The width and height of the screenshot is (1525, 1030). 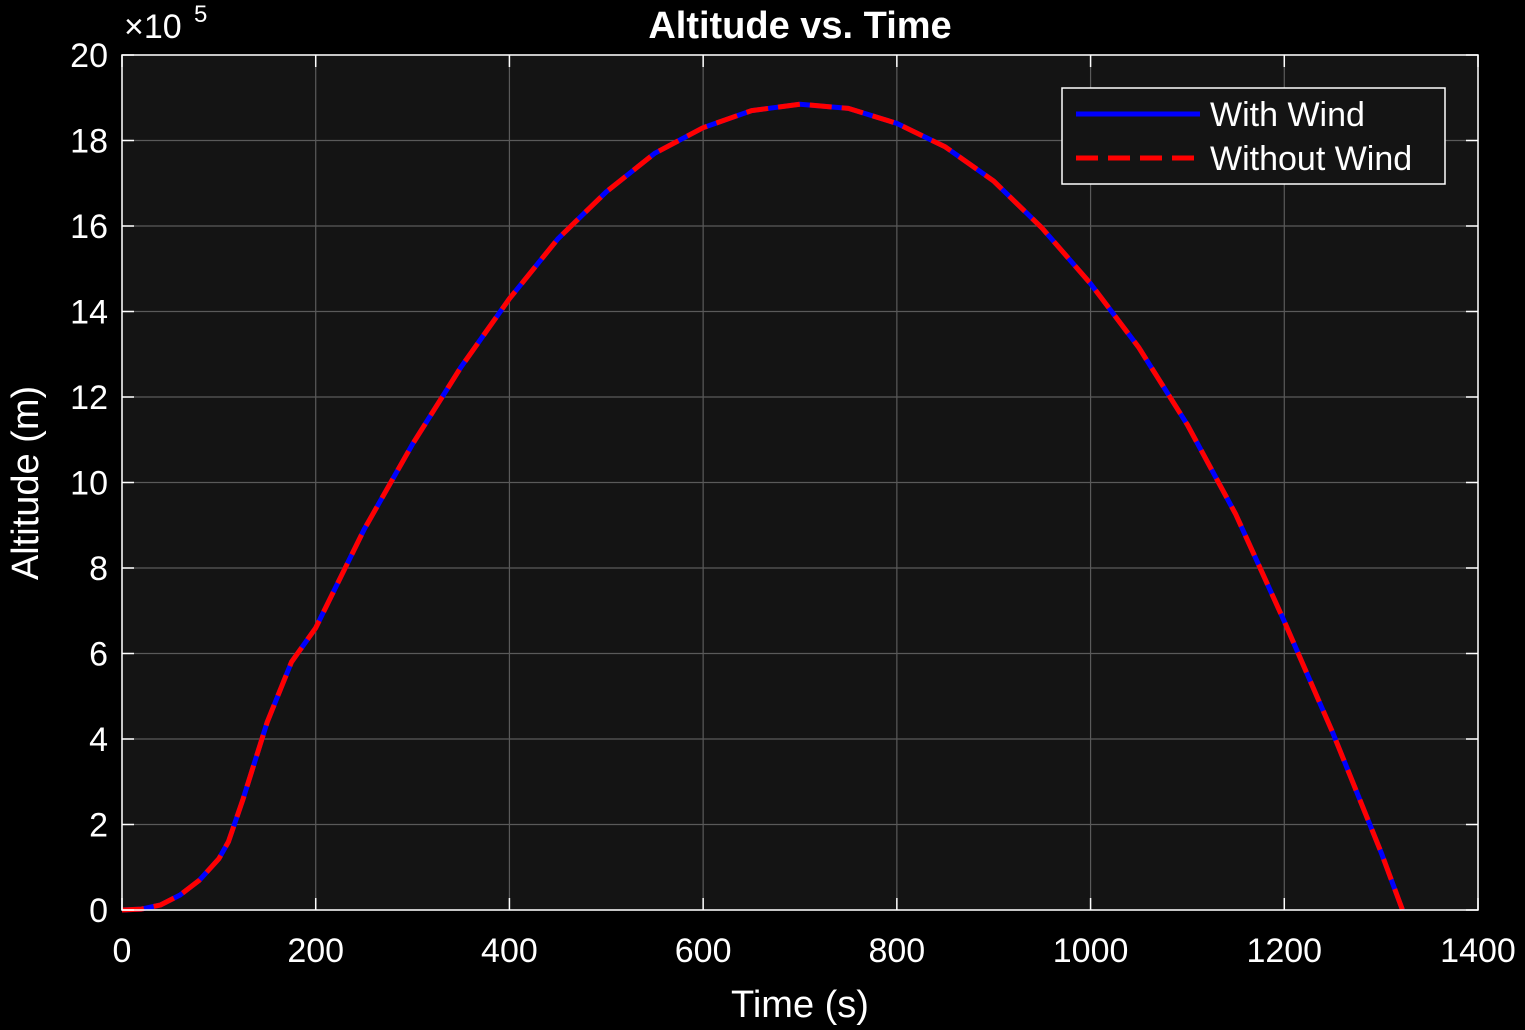 What do you see at coordinates (98, 655) in the screenshot?
I see `y-tick-label: 6` at bounding box center [98, 655].